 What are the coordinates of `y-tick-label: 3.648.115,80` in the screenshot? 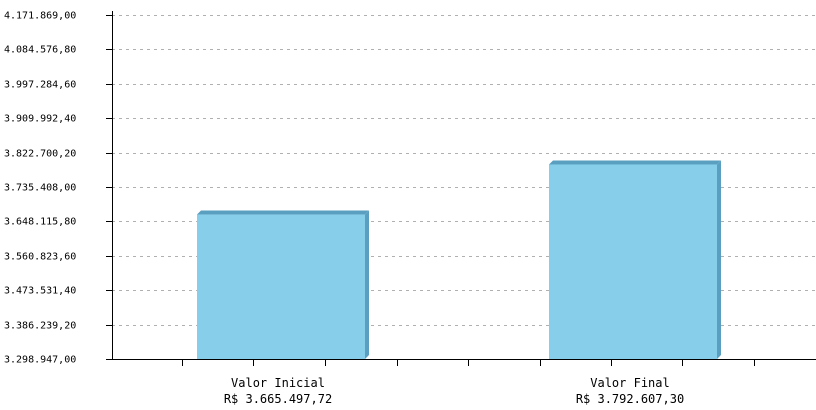 It's located at (40, 222).